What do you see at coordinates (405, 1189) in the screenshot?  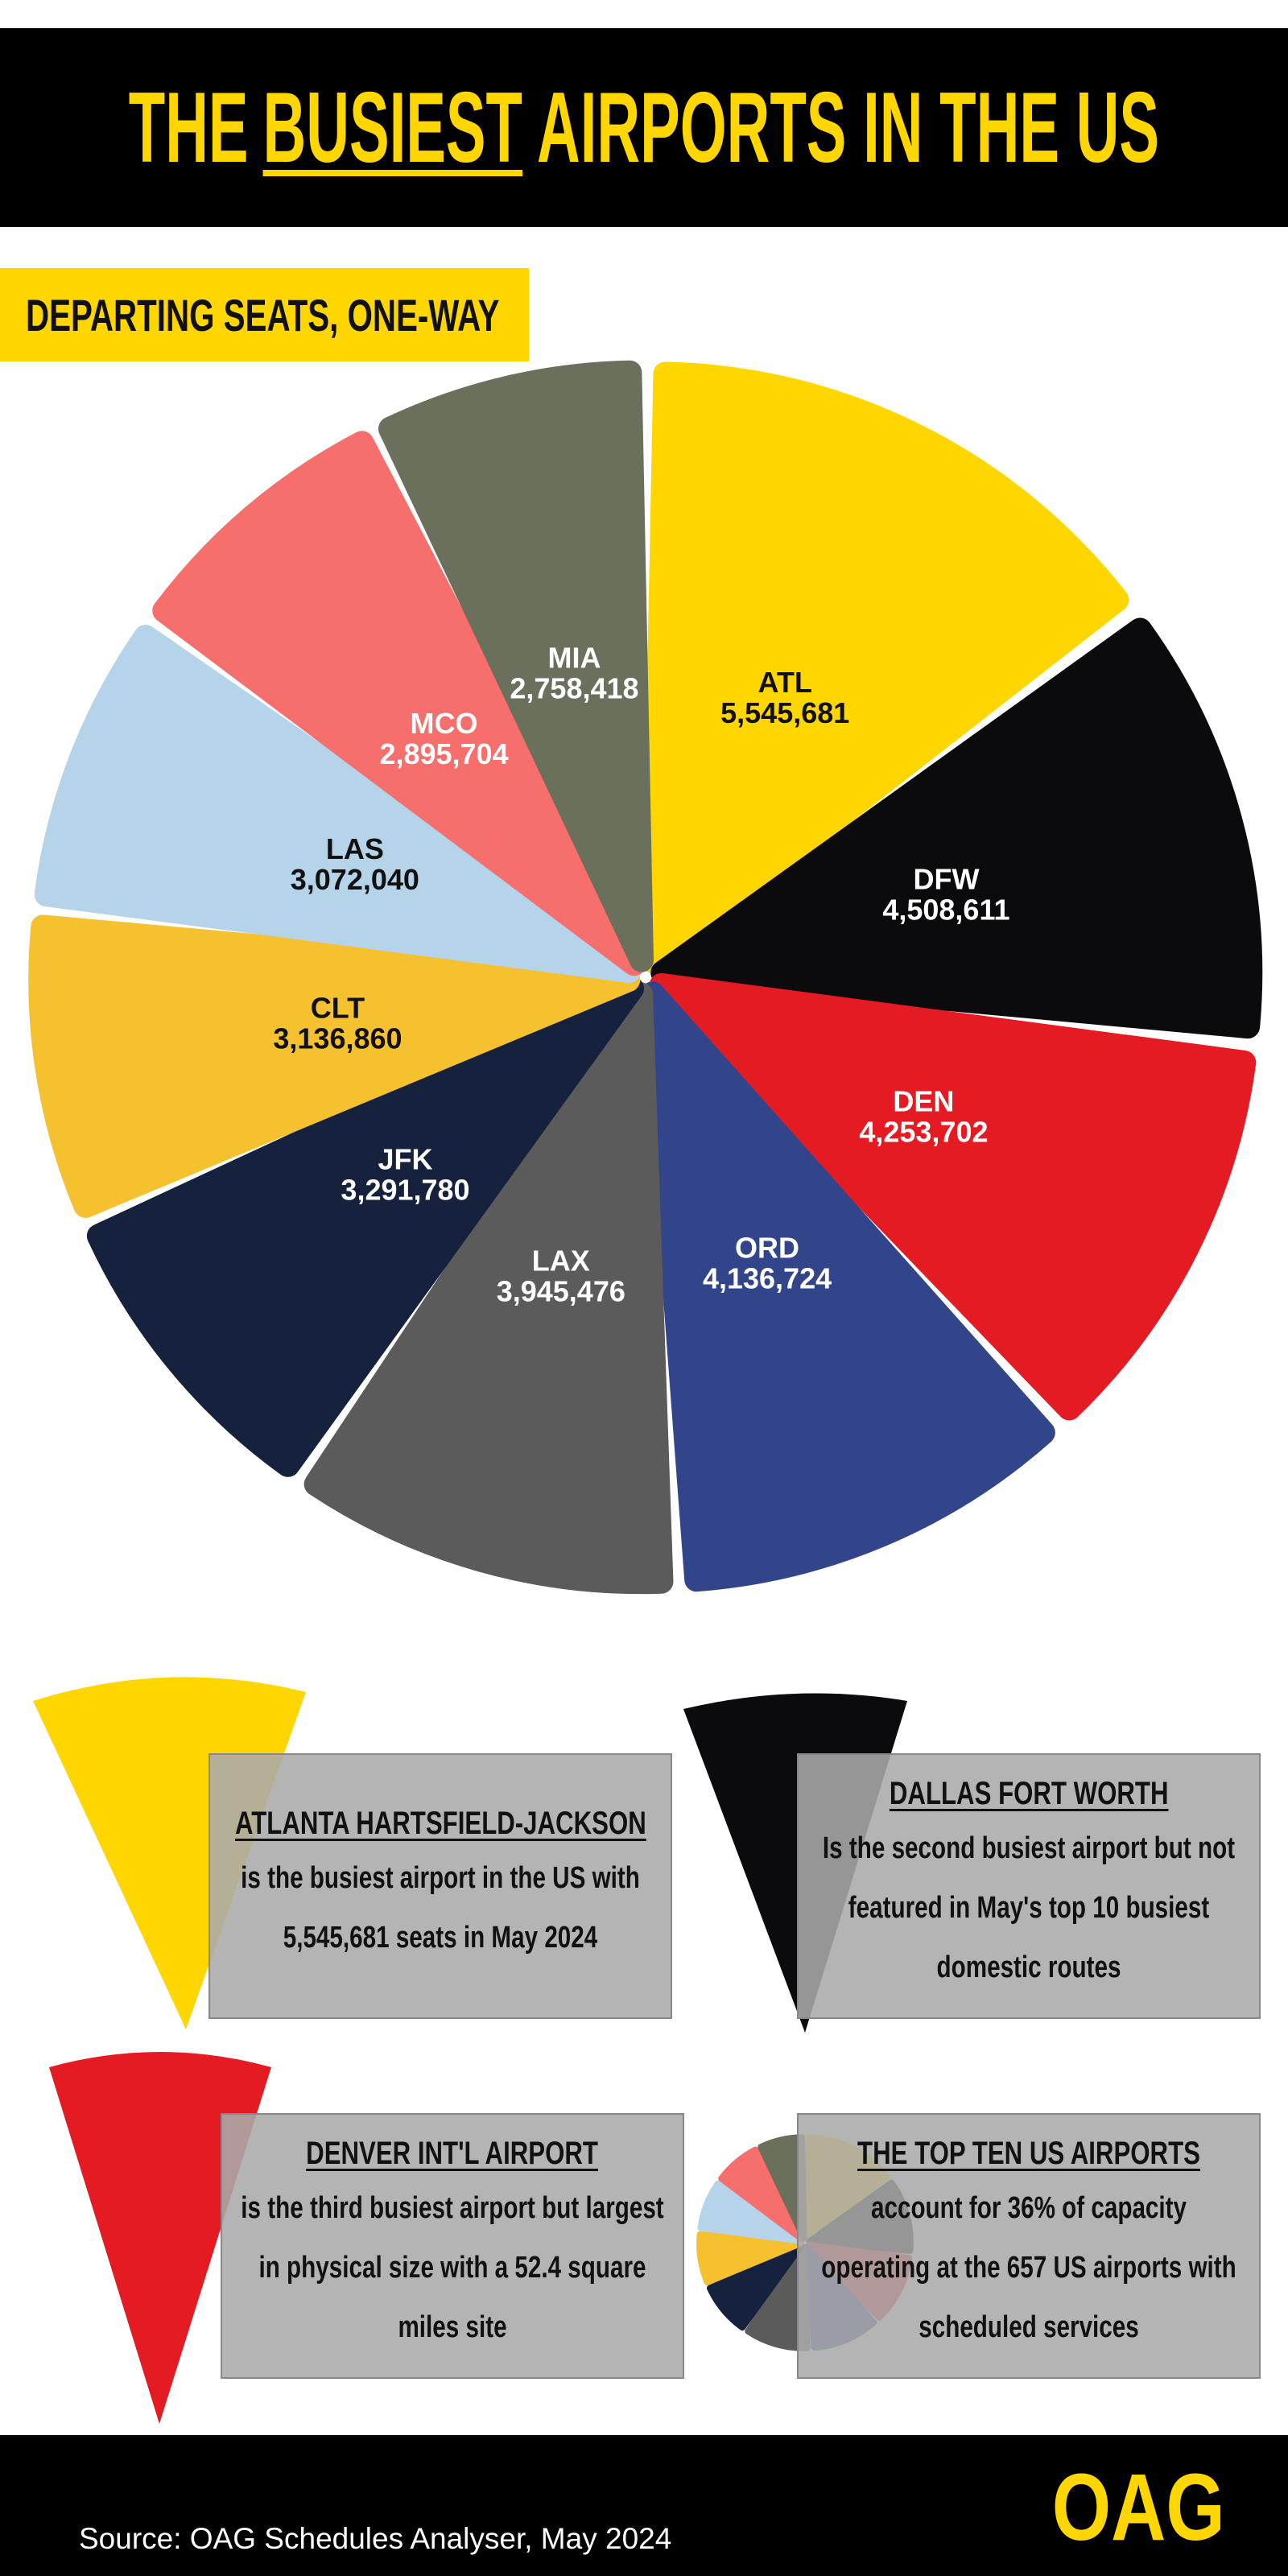 I see `slice-value: 3,291,780` at bounding box center [405, 1189].